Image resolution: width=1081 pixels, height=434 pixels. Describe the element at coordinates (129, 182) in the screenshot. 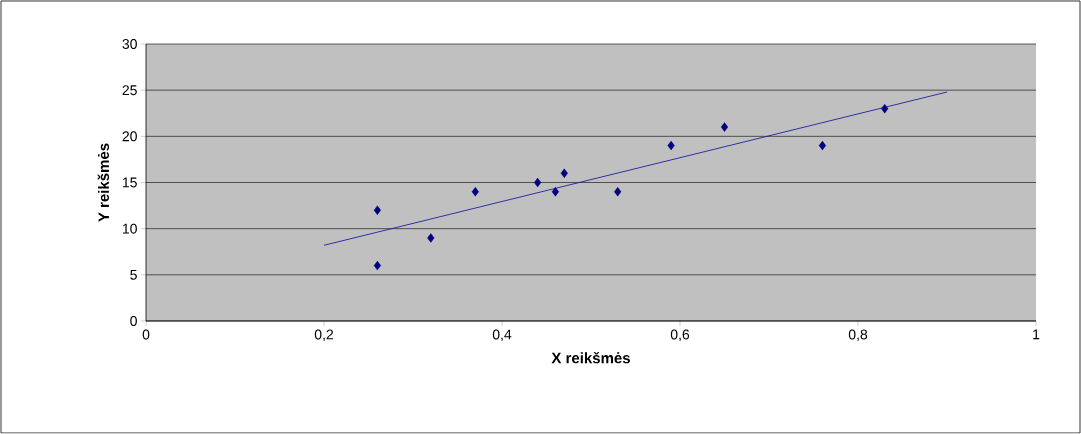

I see `y-tick-label: 15` at that location.